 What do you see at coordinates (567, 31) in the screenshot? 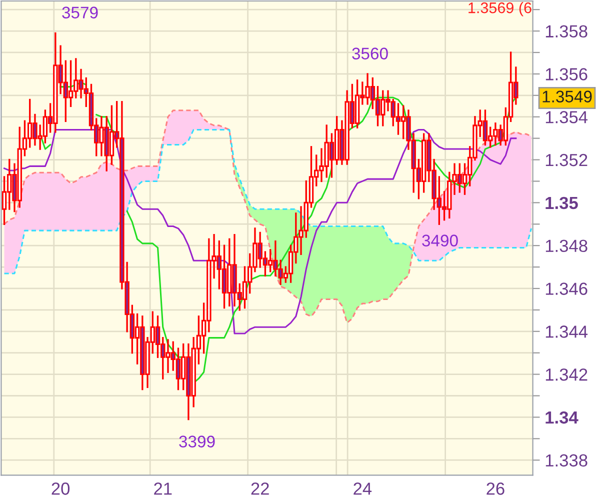
I see `y-tick-label: 1.358` at bounding box center [567, 31].